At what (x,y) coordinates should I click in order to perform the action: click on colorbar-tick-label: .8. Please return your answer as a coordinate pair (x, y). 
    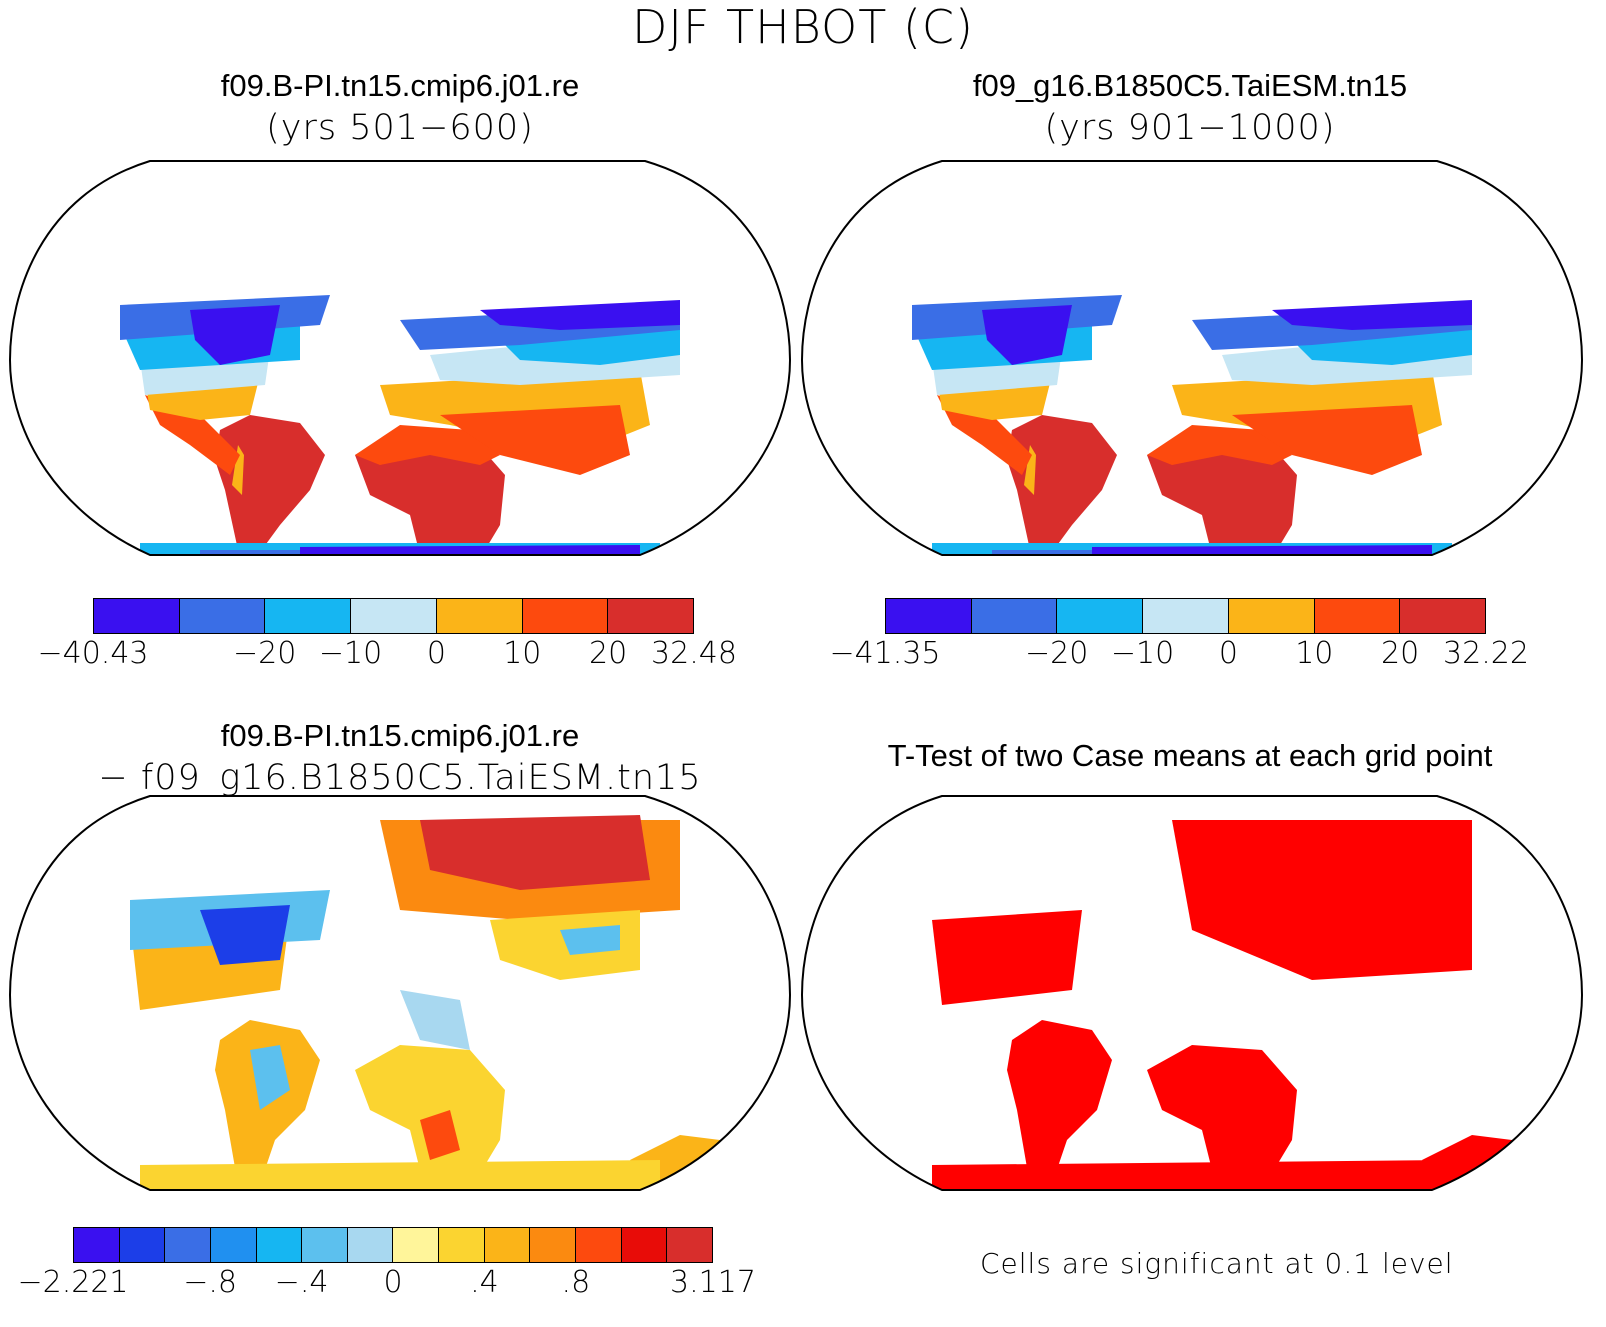
    Looking at the image, I should click on (576, 1282).